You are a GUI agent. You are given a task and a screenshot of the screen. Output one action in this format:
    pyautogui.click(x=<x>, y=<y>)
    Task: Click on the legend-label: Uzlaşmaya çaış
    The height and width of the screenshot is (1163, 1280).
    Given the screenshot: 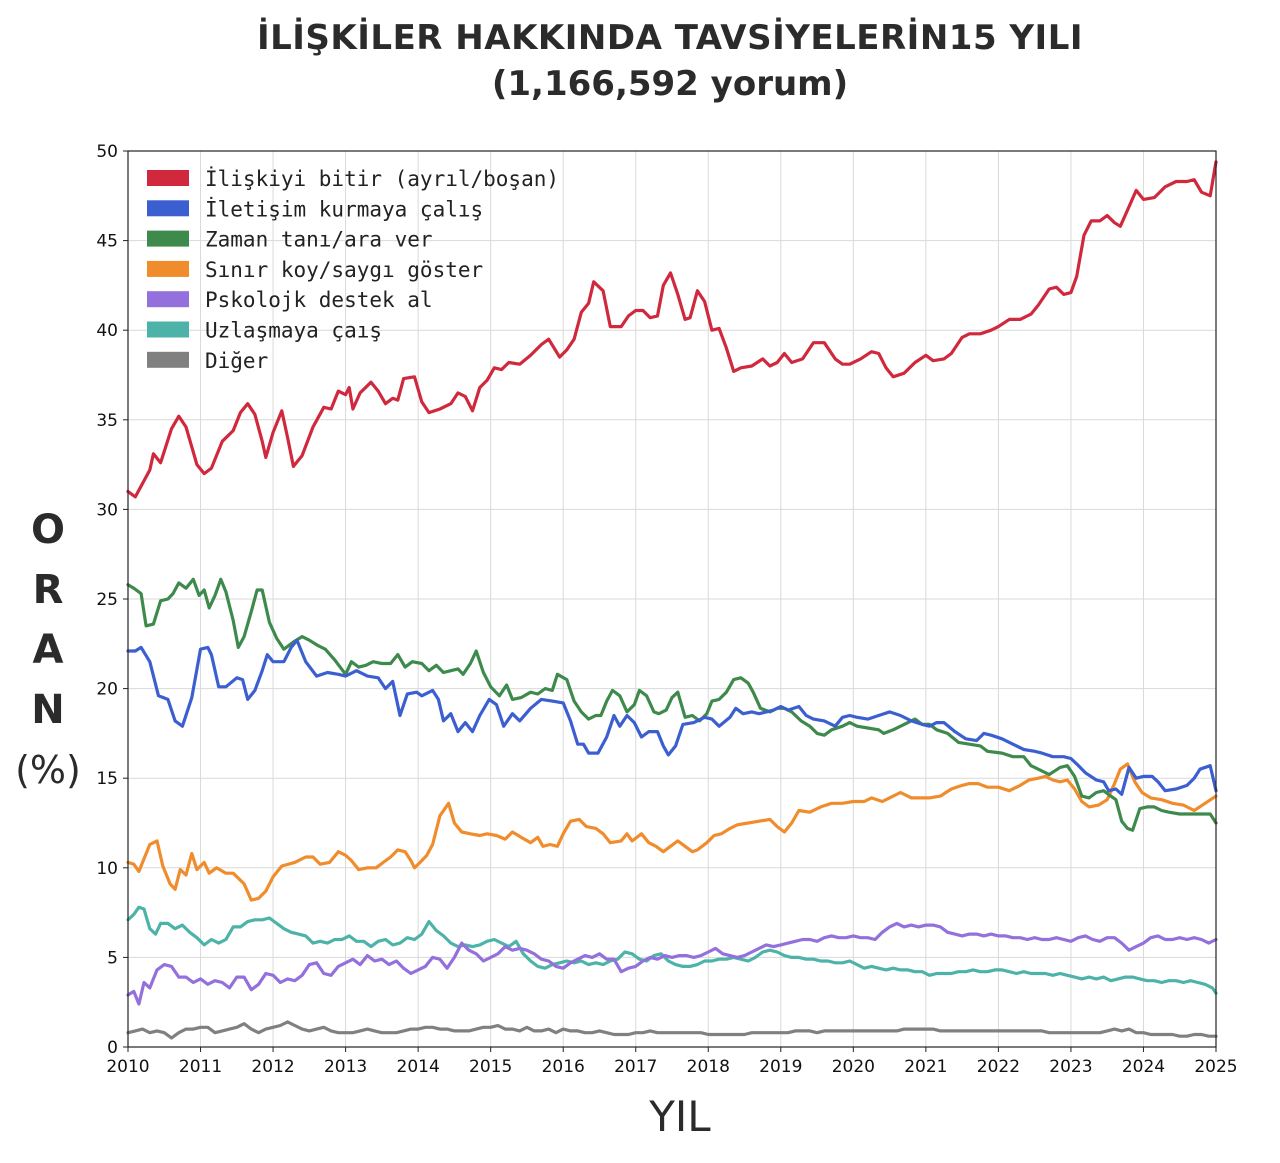 What is the action you would take?
    pyautogui.click(x=293, y=331)
    